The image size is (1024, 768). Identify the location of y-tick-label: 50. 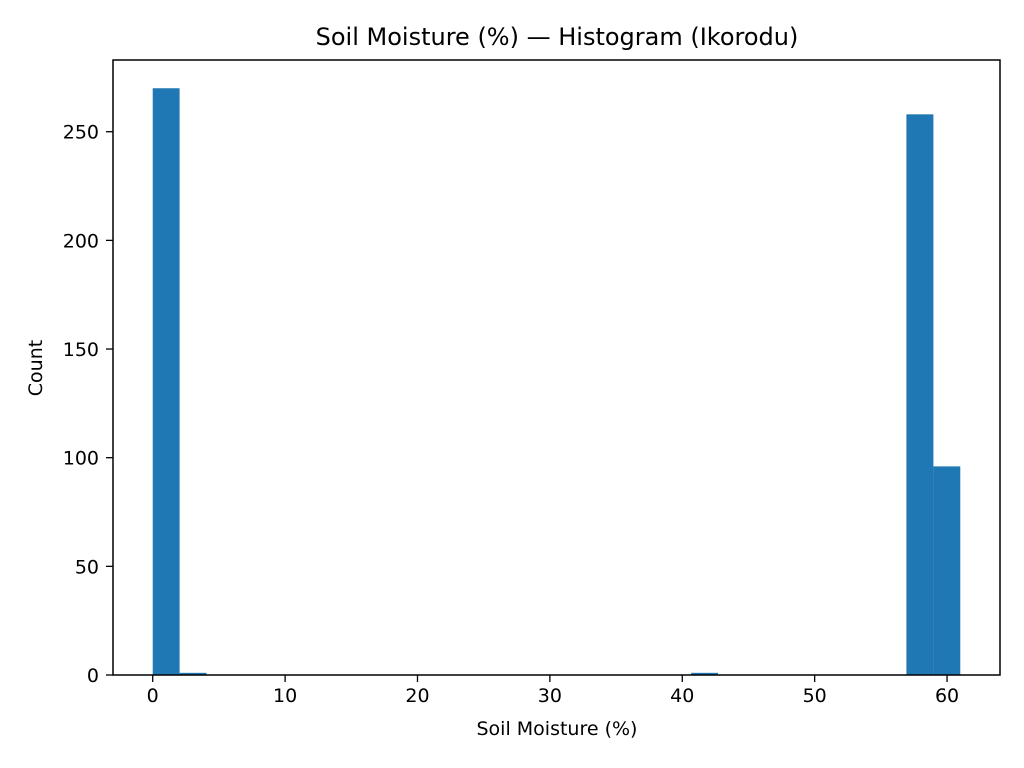
(87, 567).